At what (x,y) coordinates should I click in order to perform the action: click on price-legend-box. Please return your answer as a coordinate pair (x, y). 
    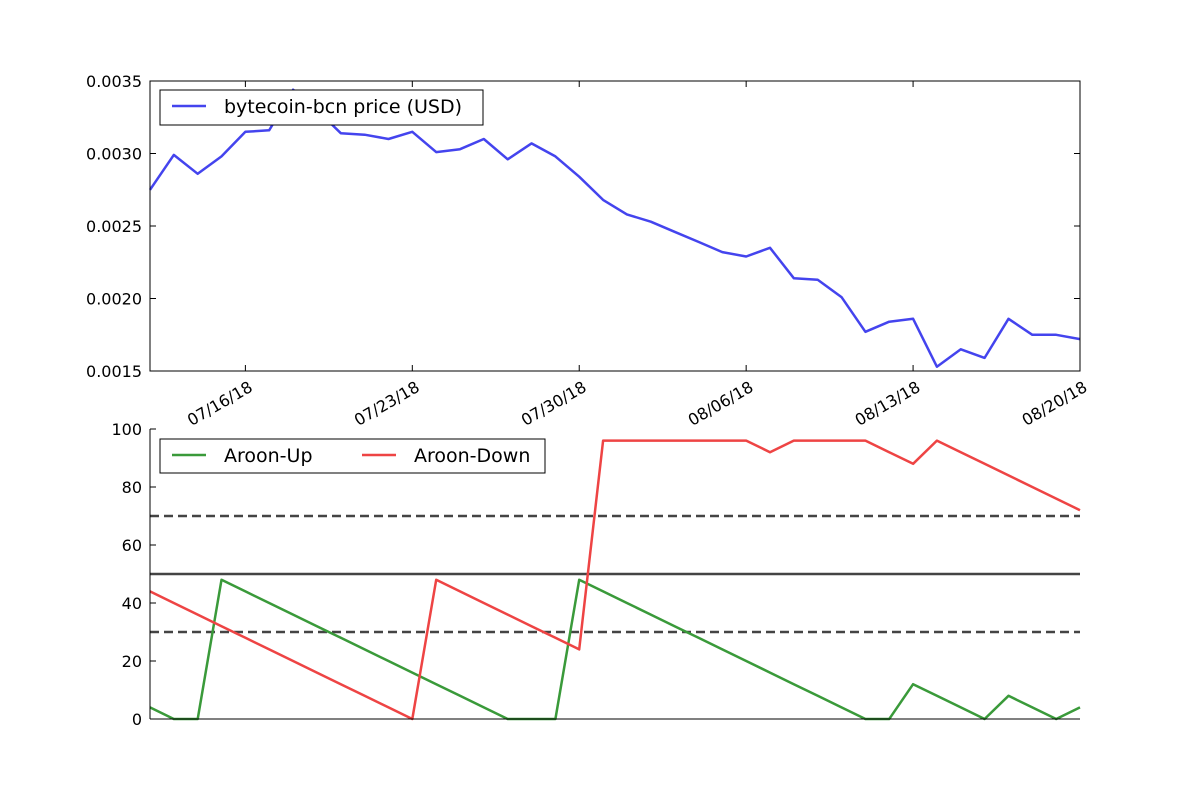
    Looking at the image, I should click on (321, 107).